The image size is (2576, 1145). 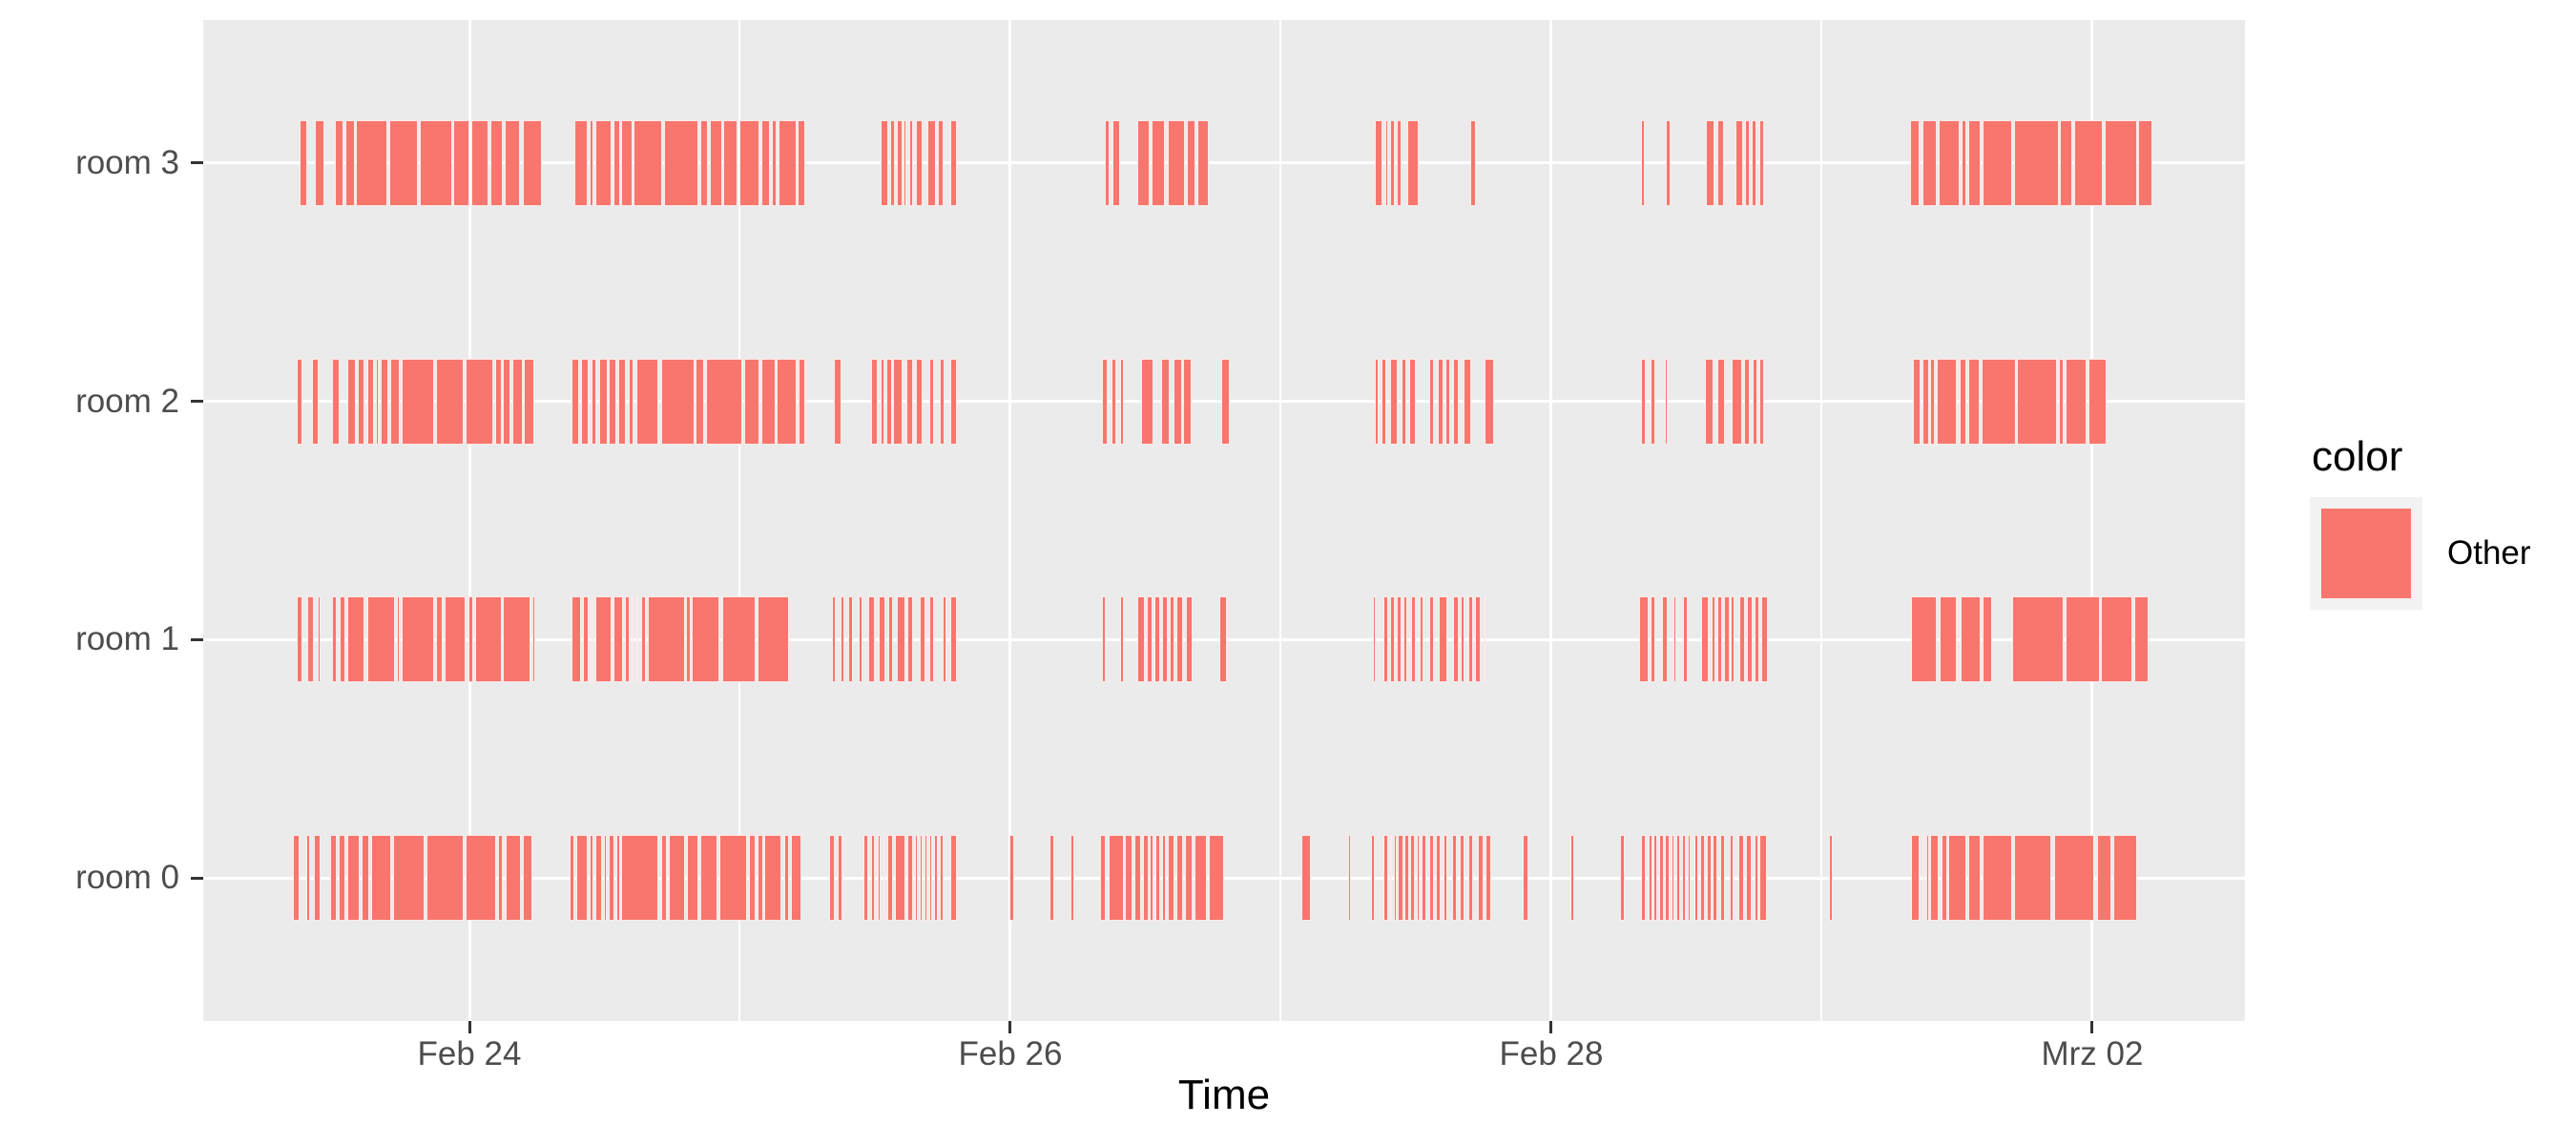 I want to click on legend: color Other, so click(x=2420, y=522).